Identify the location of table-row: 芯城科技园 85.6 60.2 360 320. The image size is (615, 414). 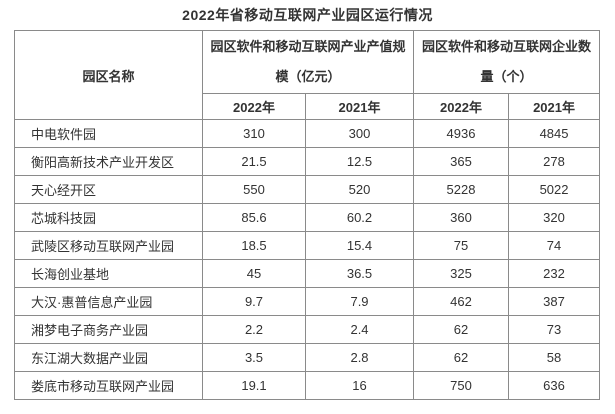
(307, 217).